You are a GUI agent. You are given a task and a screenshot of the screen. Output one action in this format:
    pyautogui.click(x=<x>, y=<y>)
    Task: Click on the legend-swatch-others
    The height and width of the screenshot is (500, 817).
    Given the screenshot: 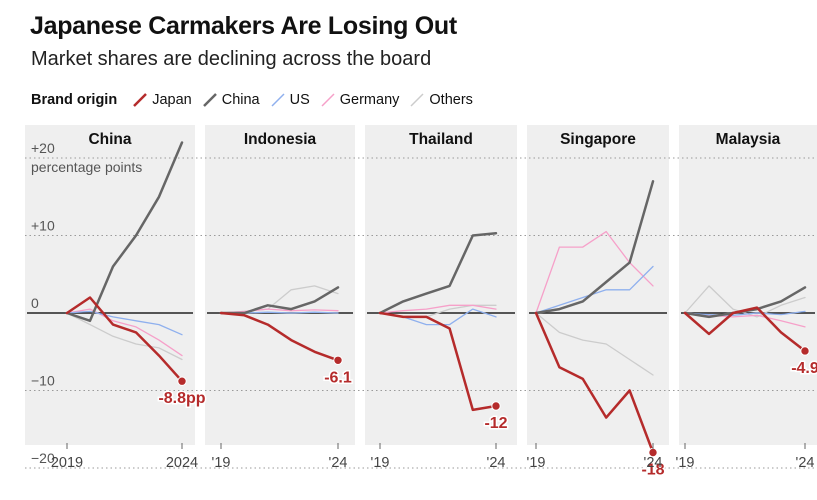 What is the action you would take?
    pyautogui.click(x=417, y=100)
    